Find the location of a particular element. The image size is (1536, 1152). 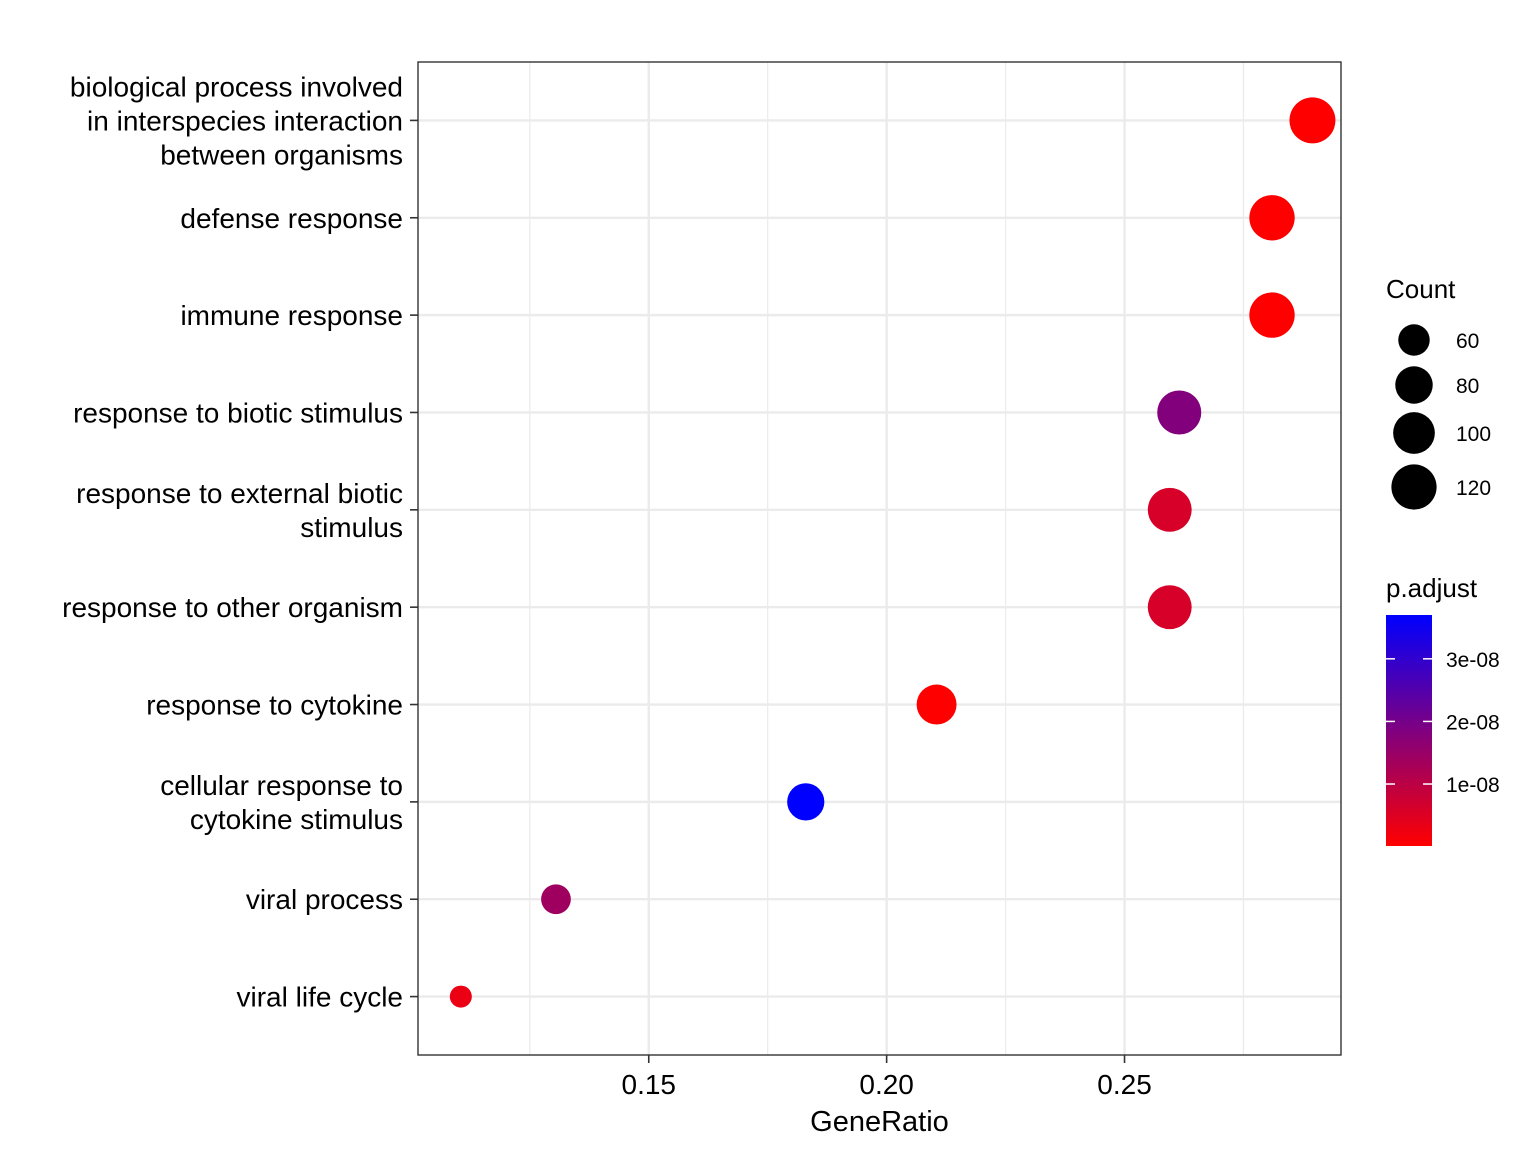

y-tick-label-line: viral life cycle is located at coordinates (320, 997).